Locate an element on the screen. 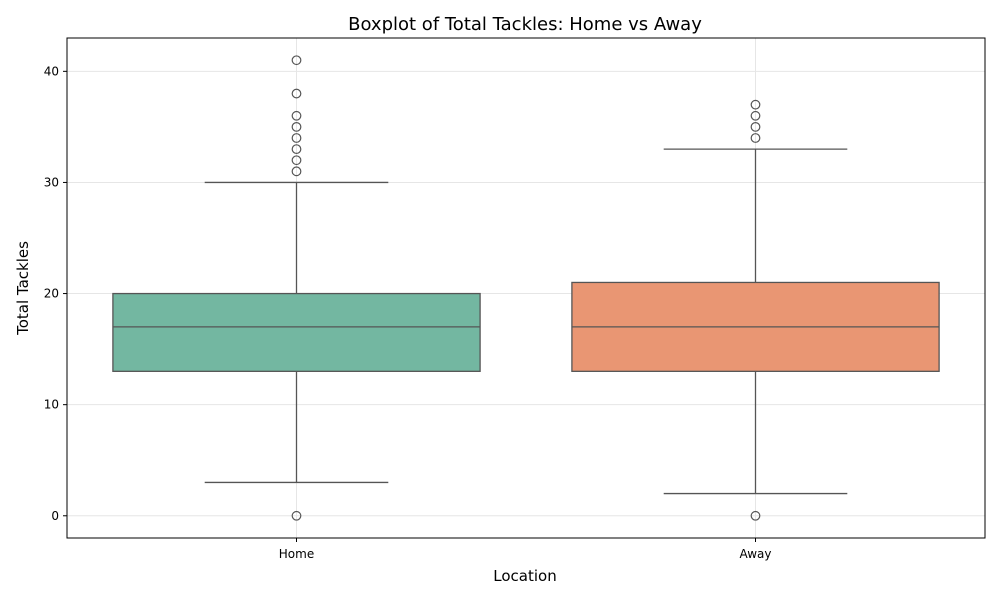 This screenshot has height=600, width=1000. y-tick-label: 10 is located at coordinates (51, 405).